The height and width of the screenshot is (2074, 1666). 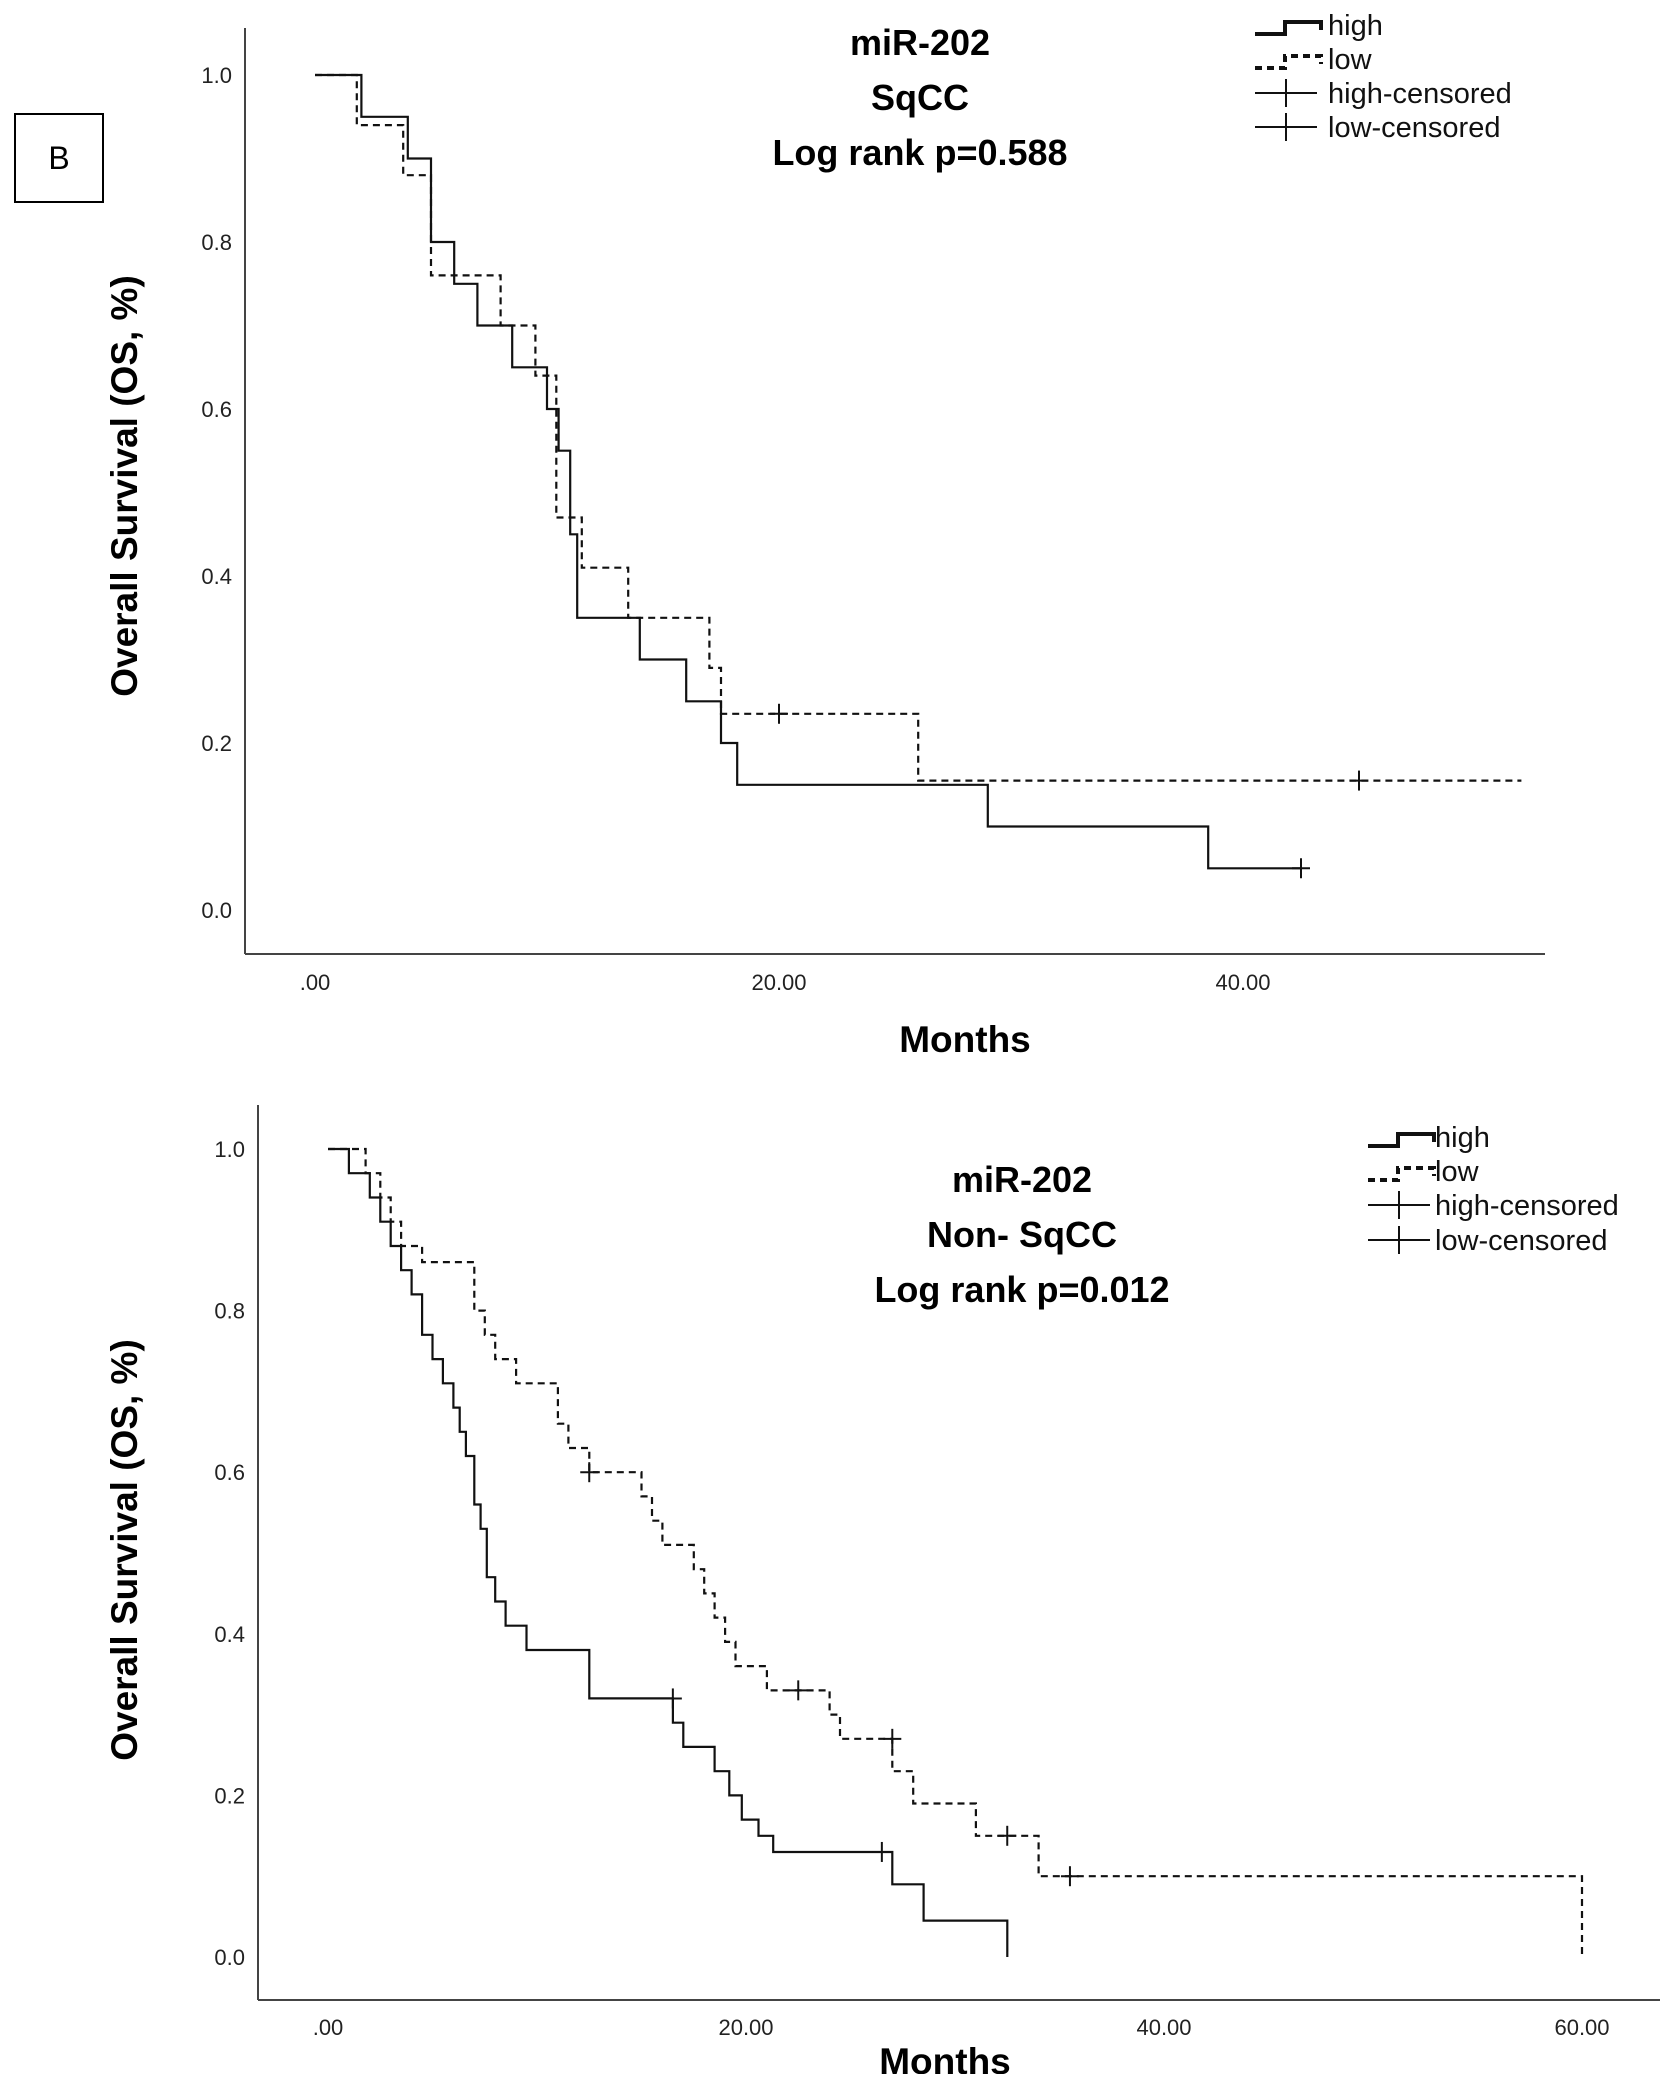 I want to click on panel-label: B, so click(x=59, y=158).